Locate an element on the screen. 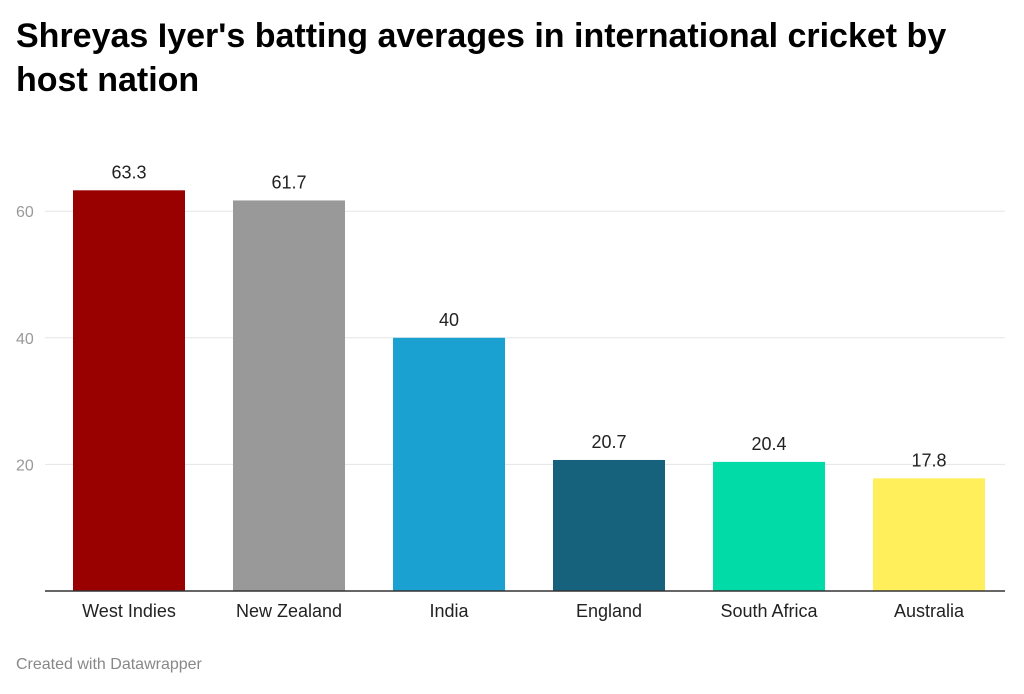 Image resolution: width=1024 pixels, height=694 pixels. bar-england is located at coordinates (609, 525).